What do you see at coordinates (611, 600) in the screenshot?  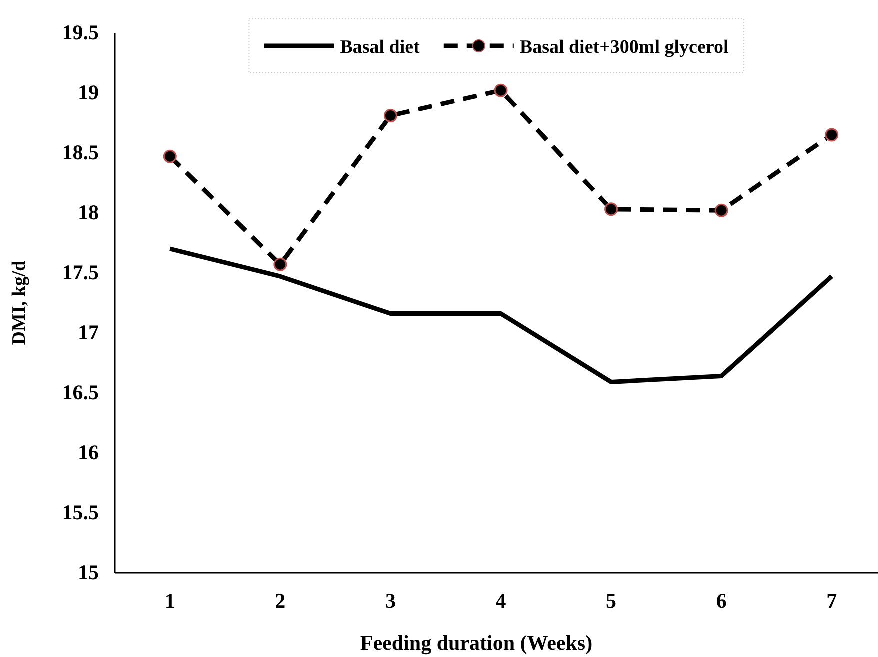 I see `x-tick-label: 5` at bounding box center [611, 600].